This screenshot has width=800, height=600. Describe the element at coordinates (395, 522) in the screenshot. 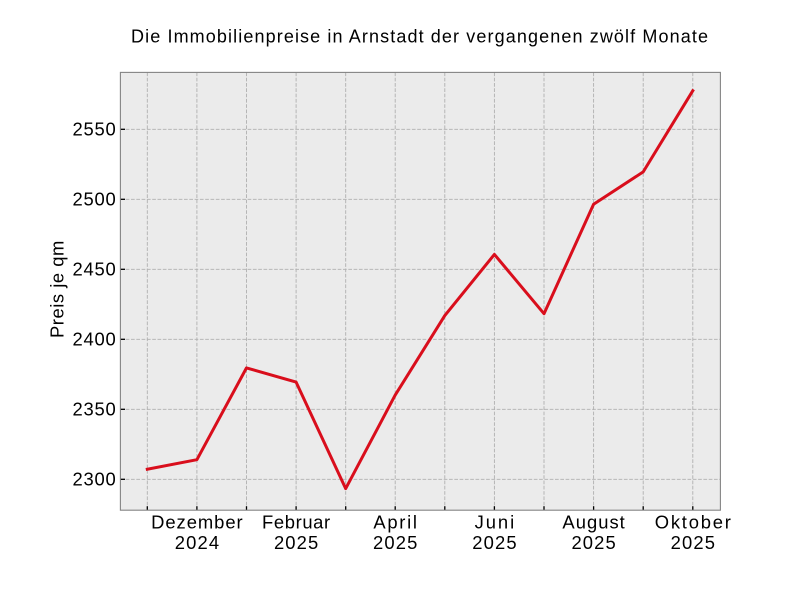

I see `svg-text: April` at that location.